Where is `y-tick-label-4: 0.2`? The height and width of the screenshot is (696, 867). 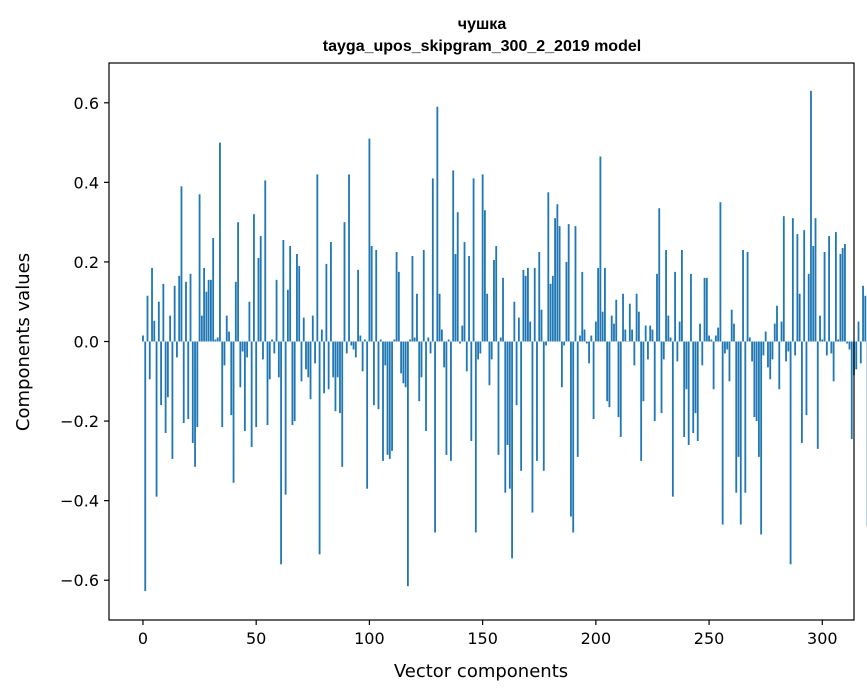 y-tick-label-4: 0.2 is located at coordinates (86, 262).